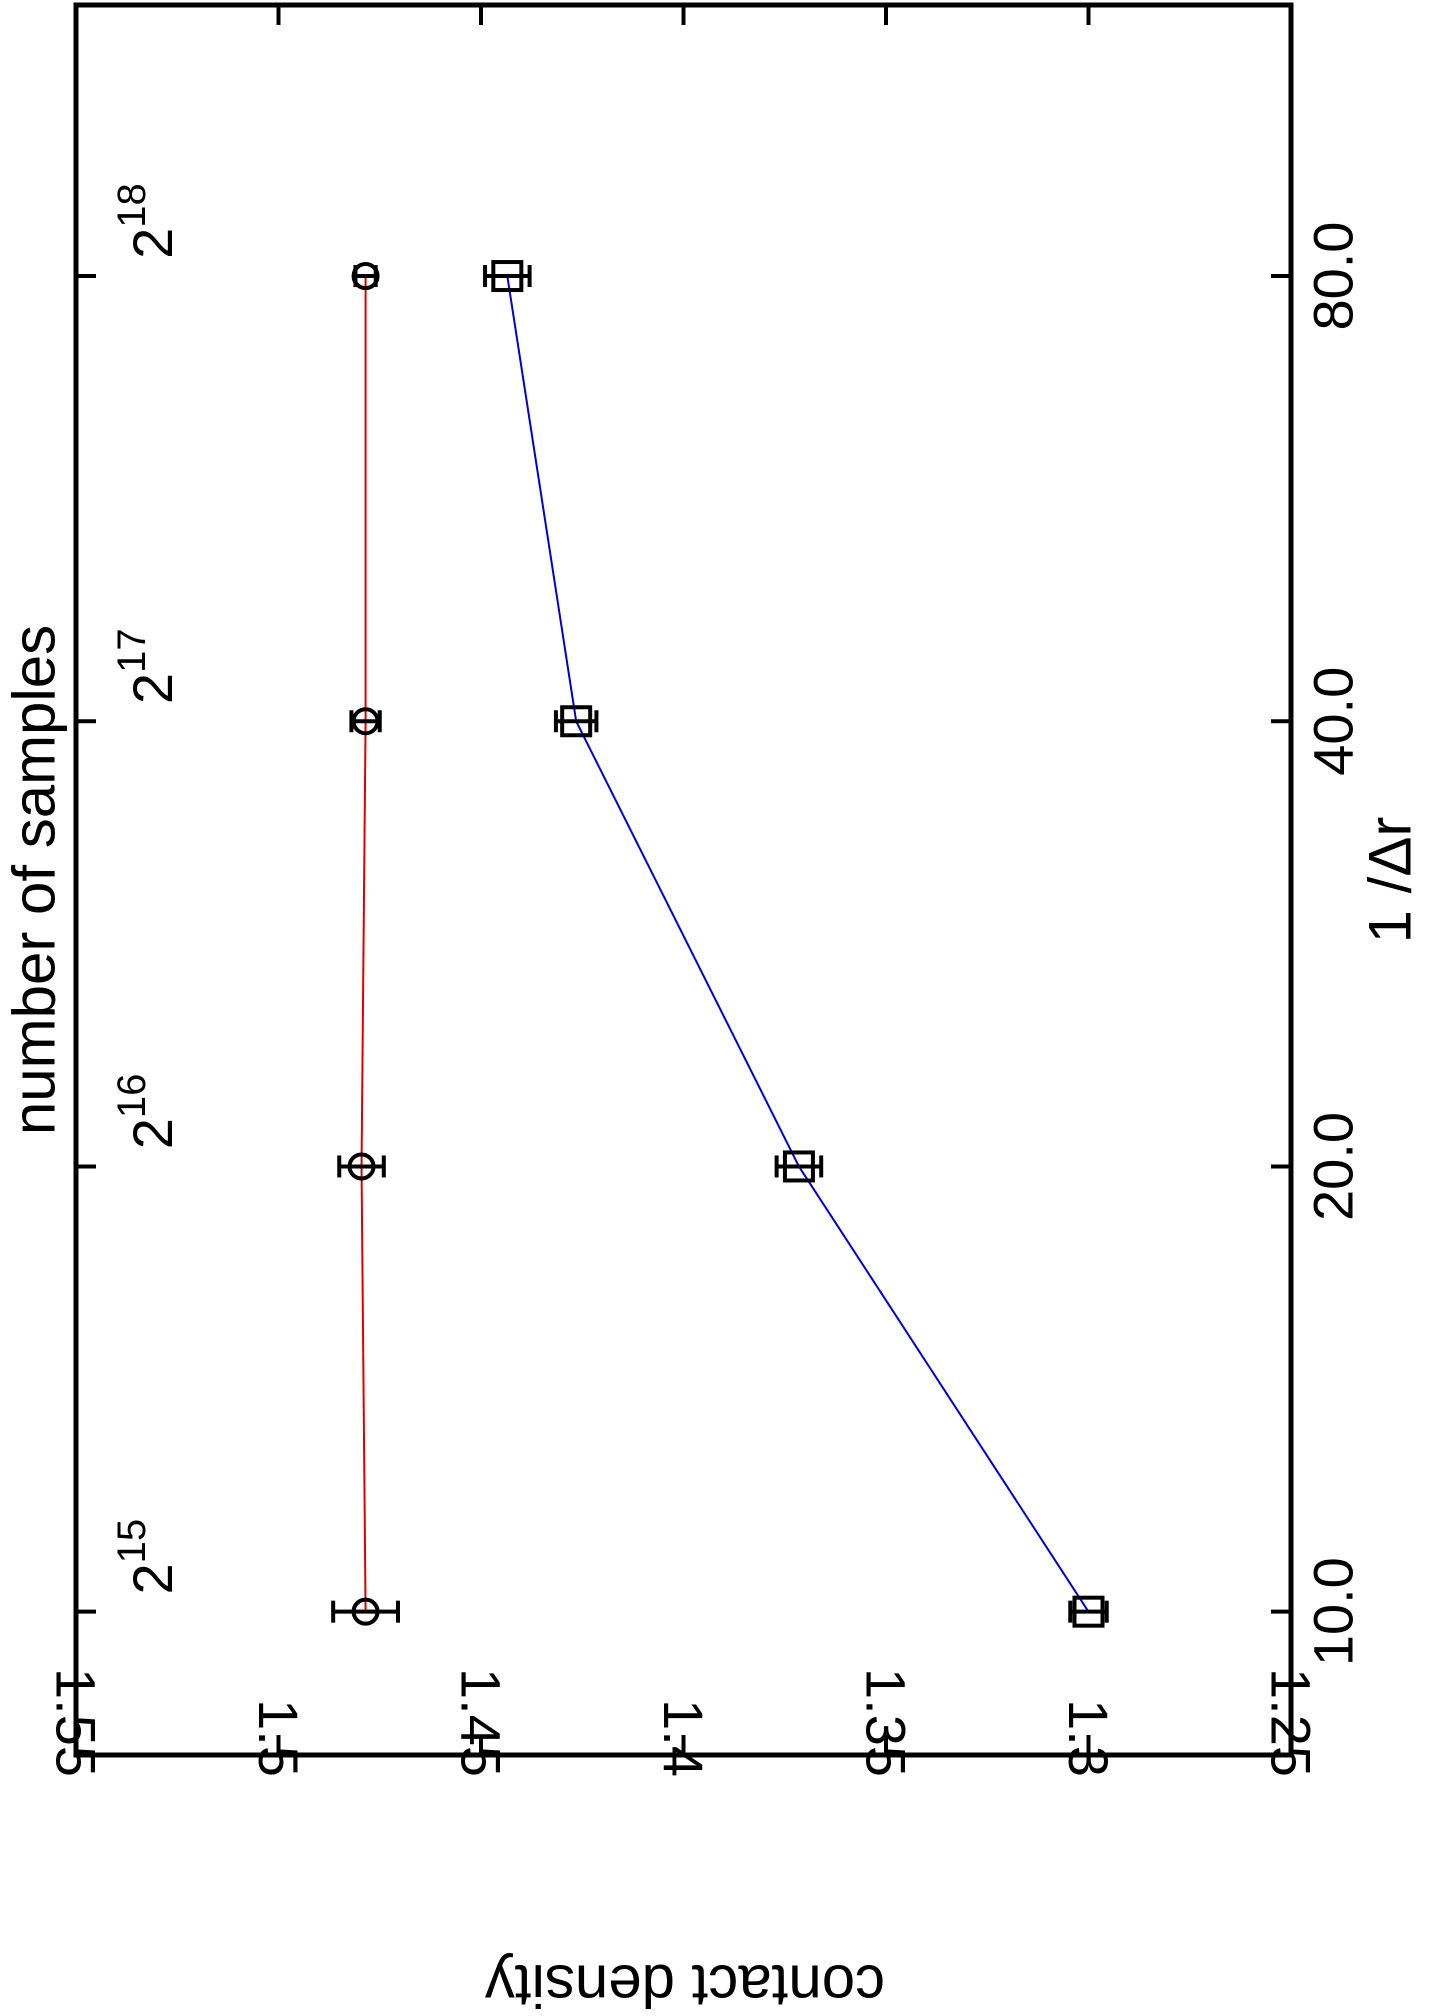 The image size is (1430, 2016). Describe the element at coordinates (1333, 1166) in the screenshot. I see `x-tick-label: 20.0` at that location.